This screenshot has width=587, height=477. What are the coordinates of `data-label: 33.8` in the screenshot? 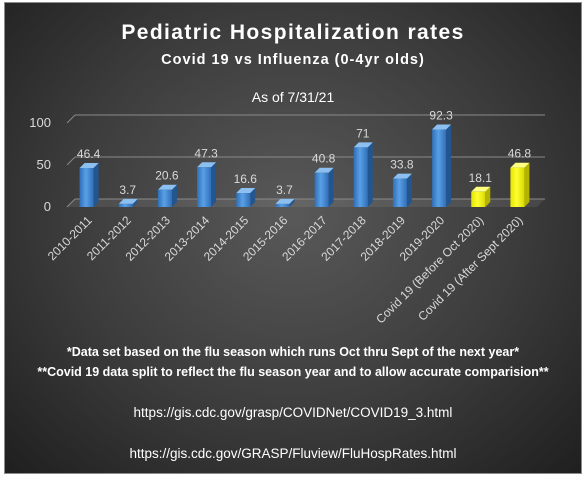 It's located at (402, 165).